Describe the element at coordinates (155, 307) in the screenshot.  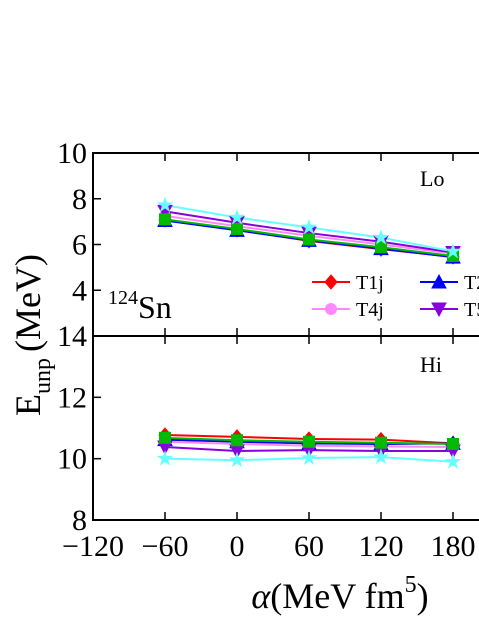
I see `annotation-text: Sn` at that location.